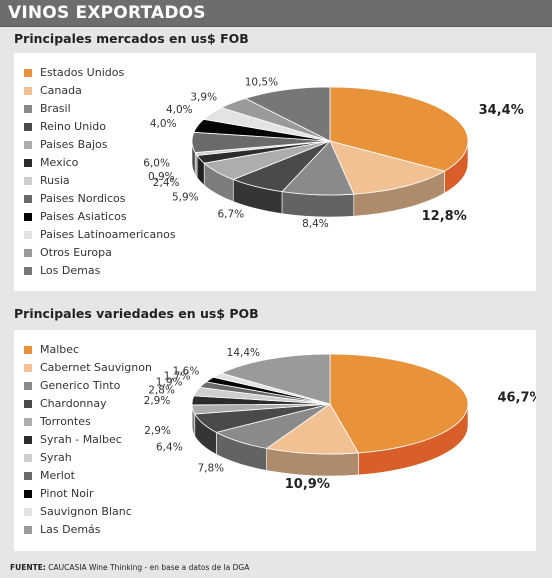  Describe the element at coordinates (74, 144) in the screenshot. I see `legend-label: Paises Bajos` at that location.